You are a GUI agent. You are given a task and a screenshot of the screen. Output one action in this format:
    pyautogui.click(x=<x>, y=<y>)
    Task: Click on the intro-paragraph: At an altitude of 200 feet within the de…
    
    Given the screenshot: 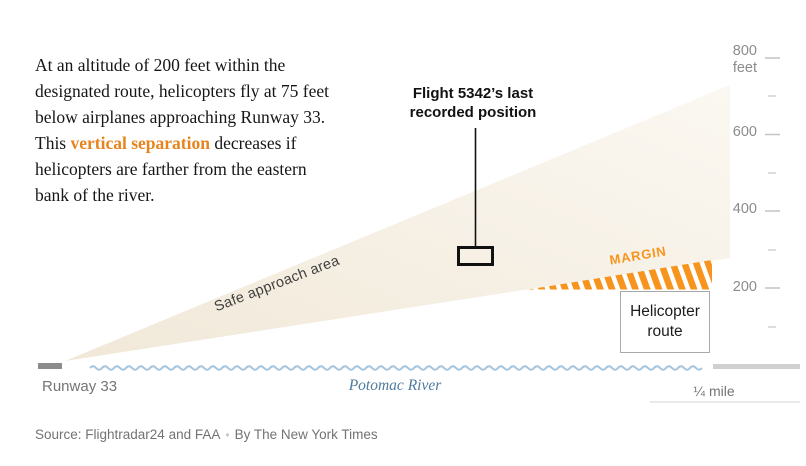 What is the action you would take?
    pyautogui.click(x=187, y=130)
    